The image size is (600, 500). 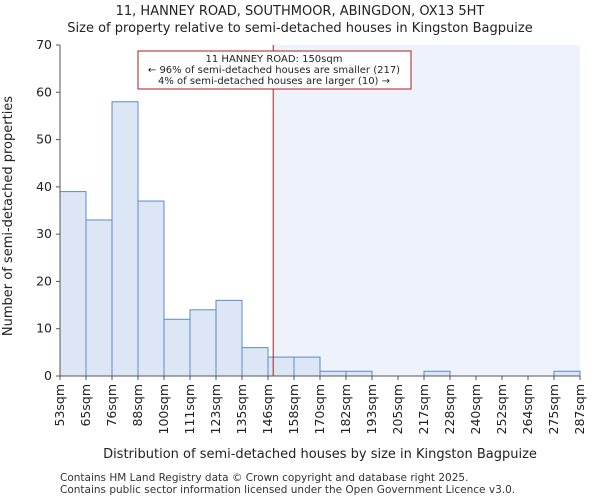 What do you see at coordinates (8, 216) in the screenshot?
I see `y-axis-label: Number of semi-detached properties` at bounding box center [8, 216].